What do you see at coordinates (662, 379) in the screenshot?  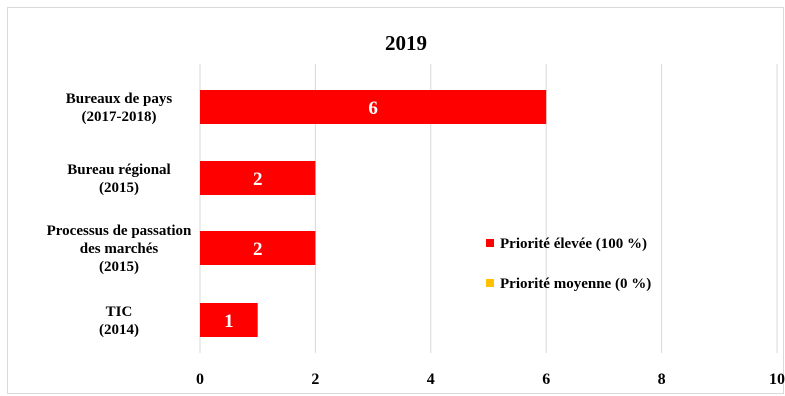 I see `x-tick-label: 8` at bounding box center [662, 379].